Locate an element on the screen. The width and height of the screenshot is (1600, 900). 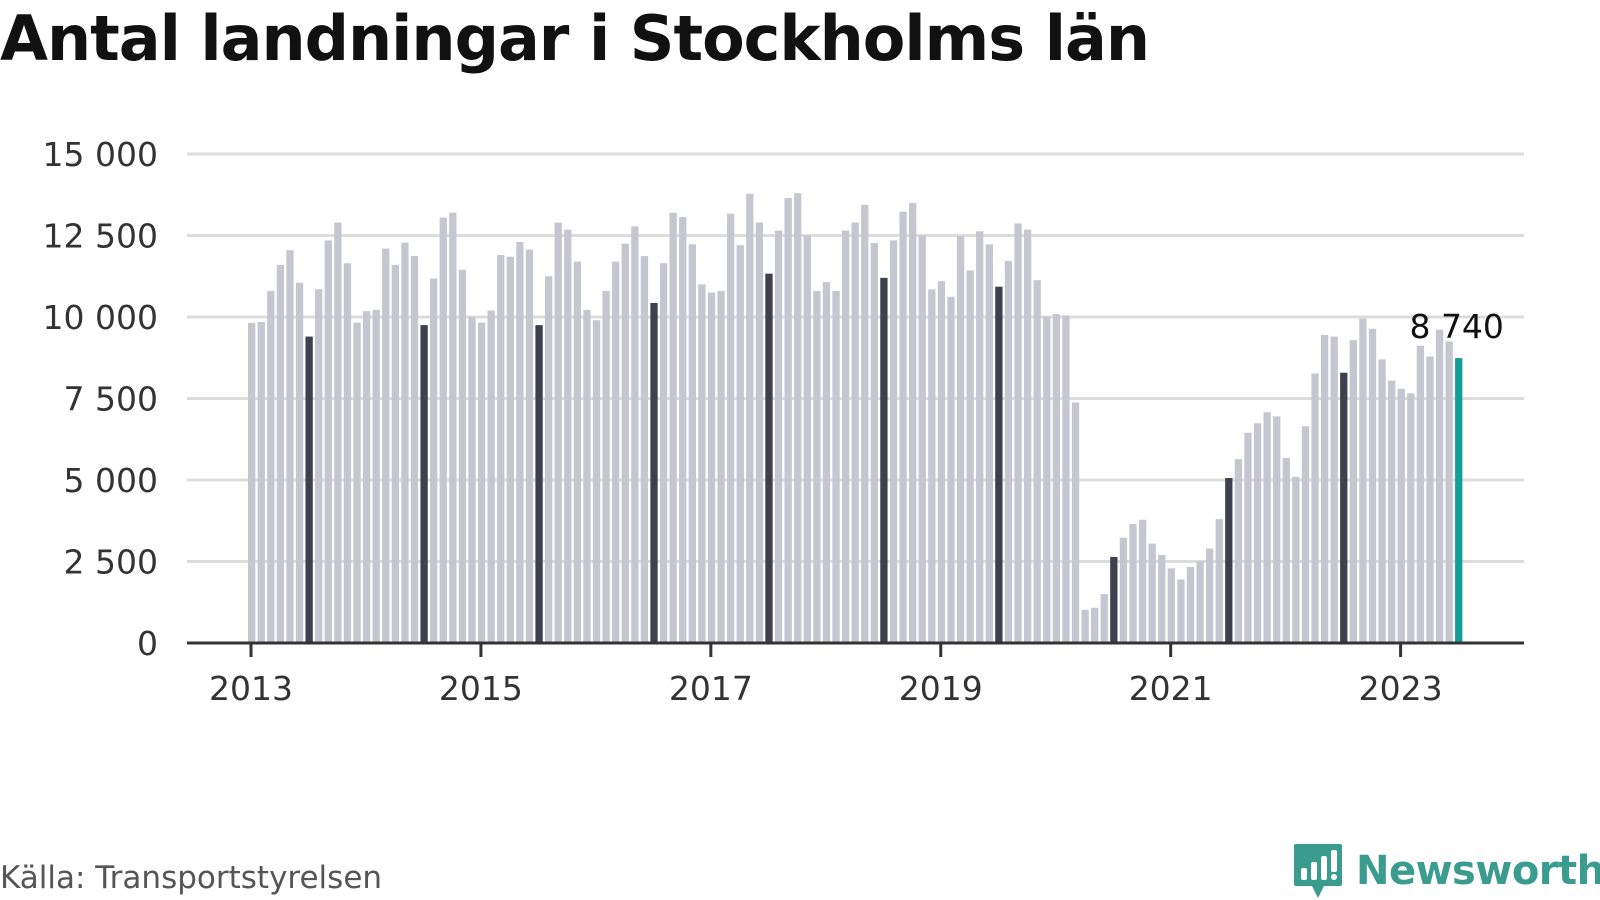
y-tick-label: 7 500 is located at coordinates (111, 399).